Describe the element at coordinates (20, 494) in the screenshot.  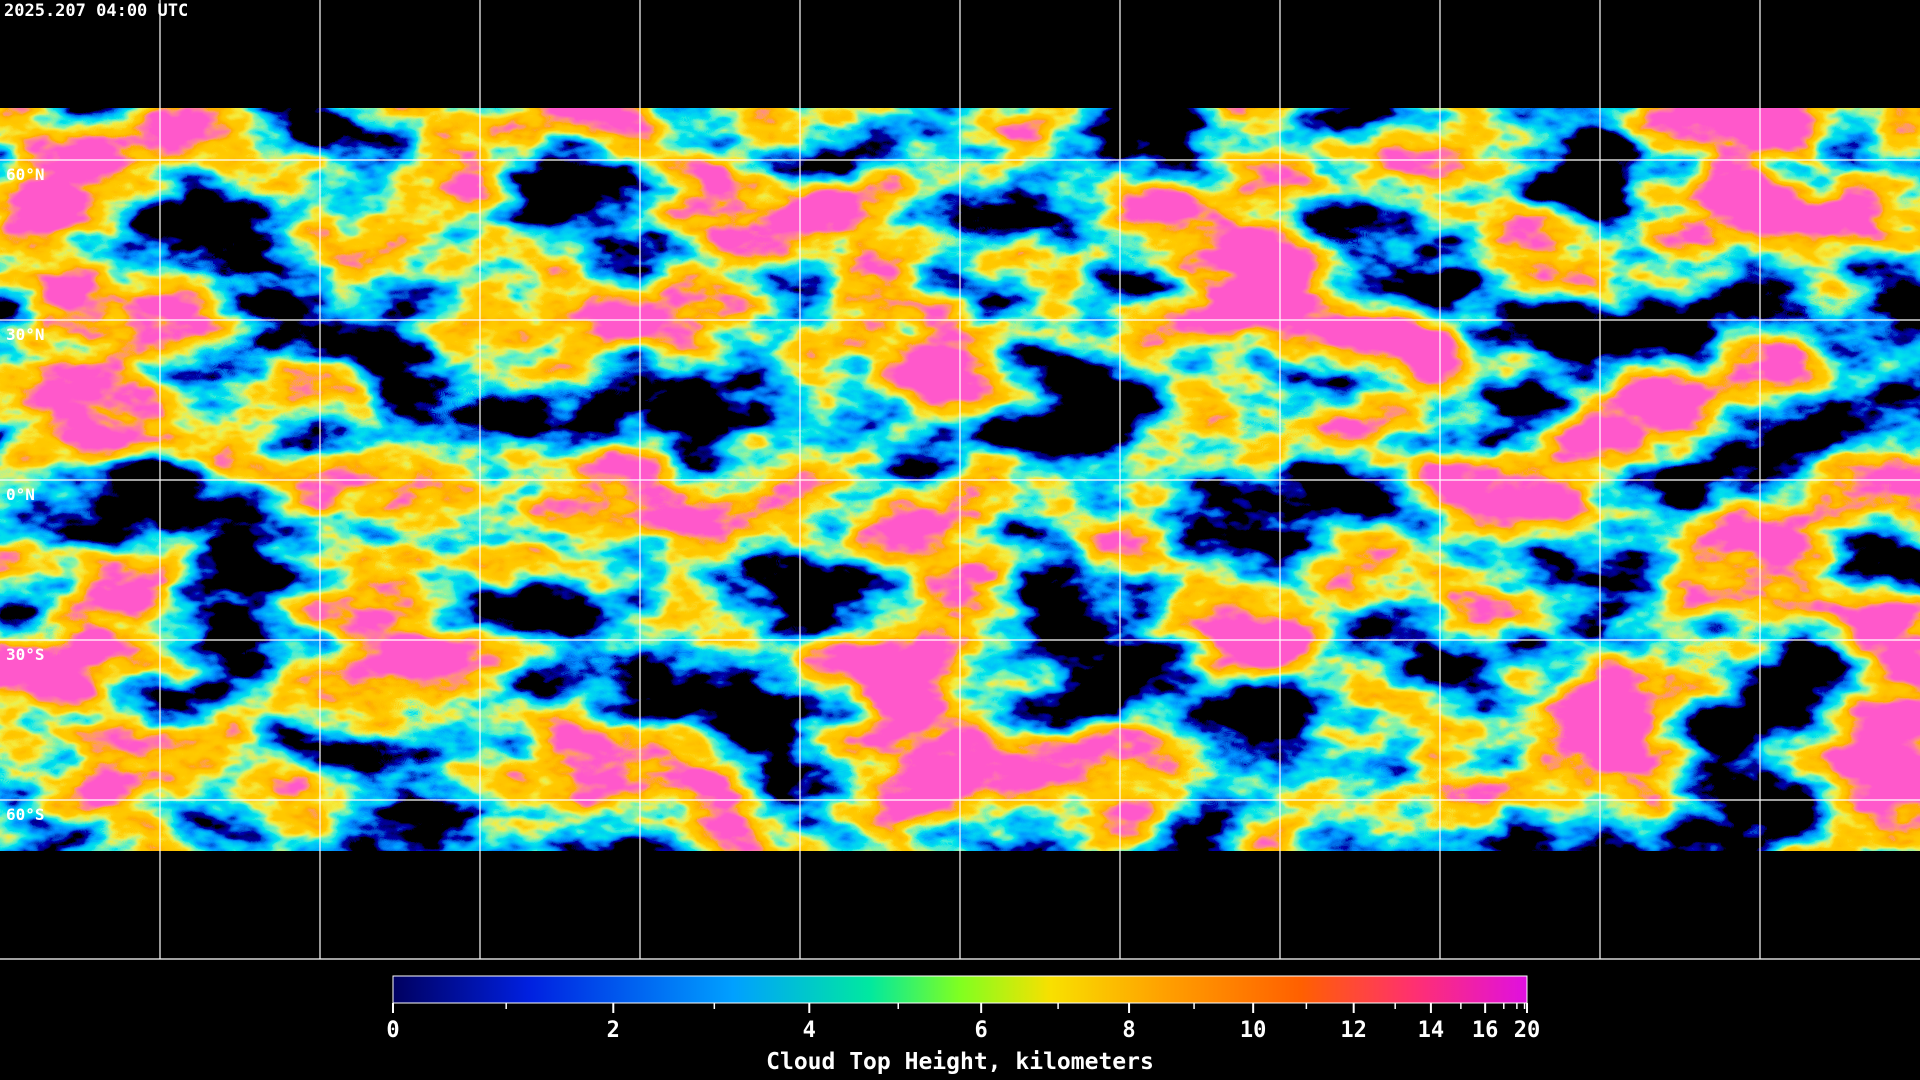
I see `latitude-label: 0°N` at that location.